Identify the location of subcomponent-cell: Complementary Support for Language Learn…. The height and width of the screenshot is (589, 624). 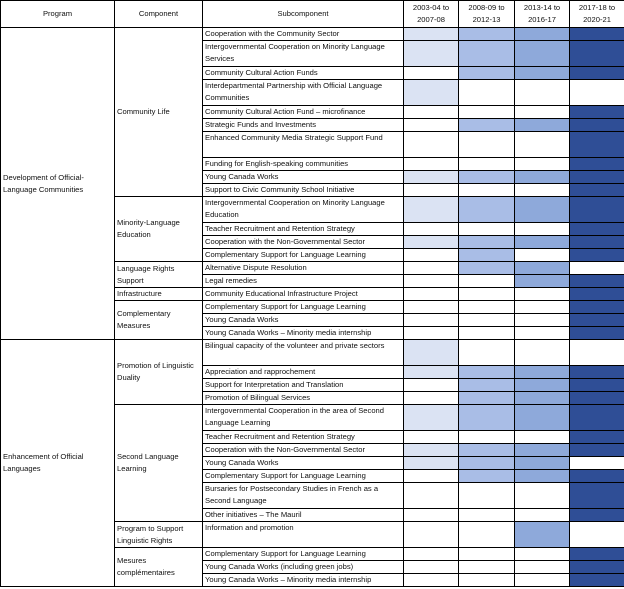
(303, 476).